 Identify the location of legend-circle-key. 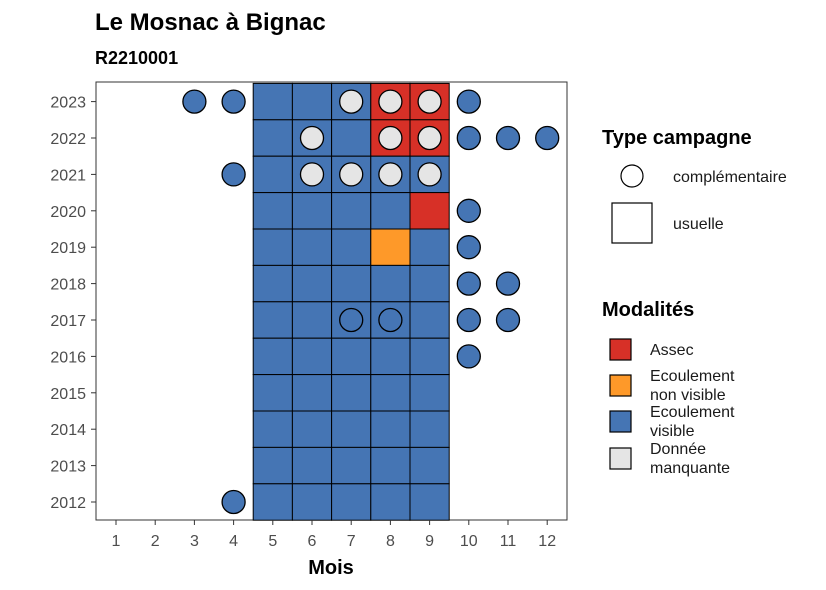
(632, 176).